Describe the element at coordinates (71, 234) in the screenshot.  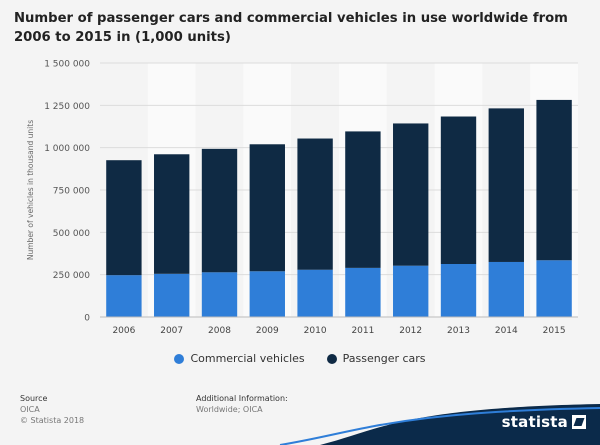
I see `y-tick-label: 500 000` at that location.